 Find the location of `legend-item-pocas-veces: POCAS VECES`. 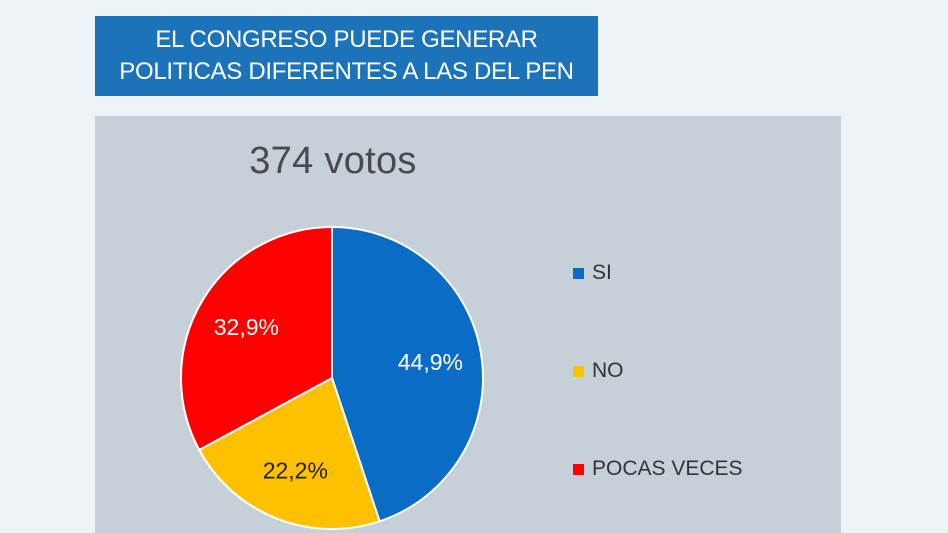

legend-item-pocas-veces: POCAS VECES is located at coordinates (658, 469).